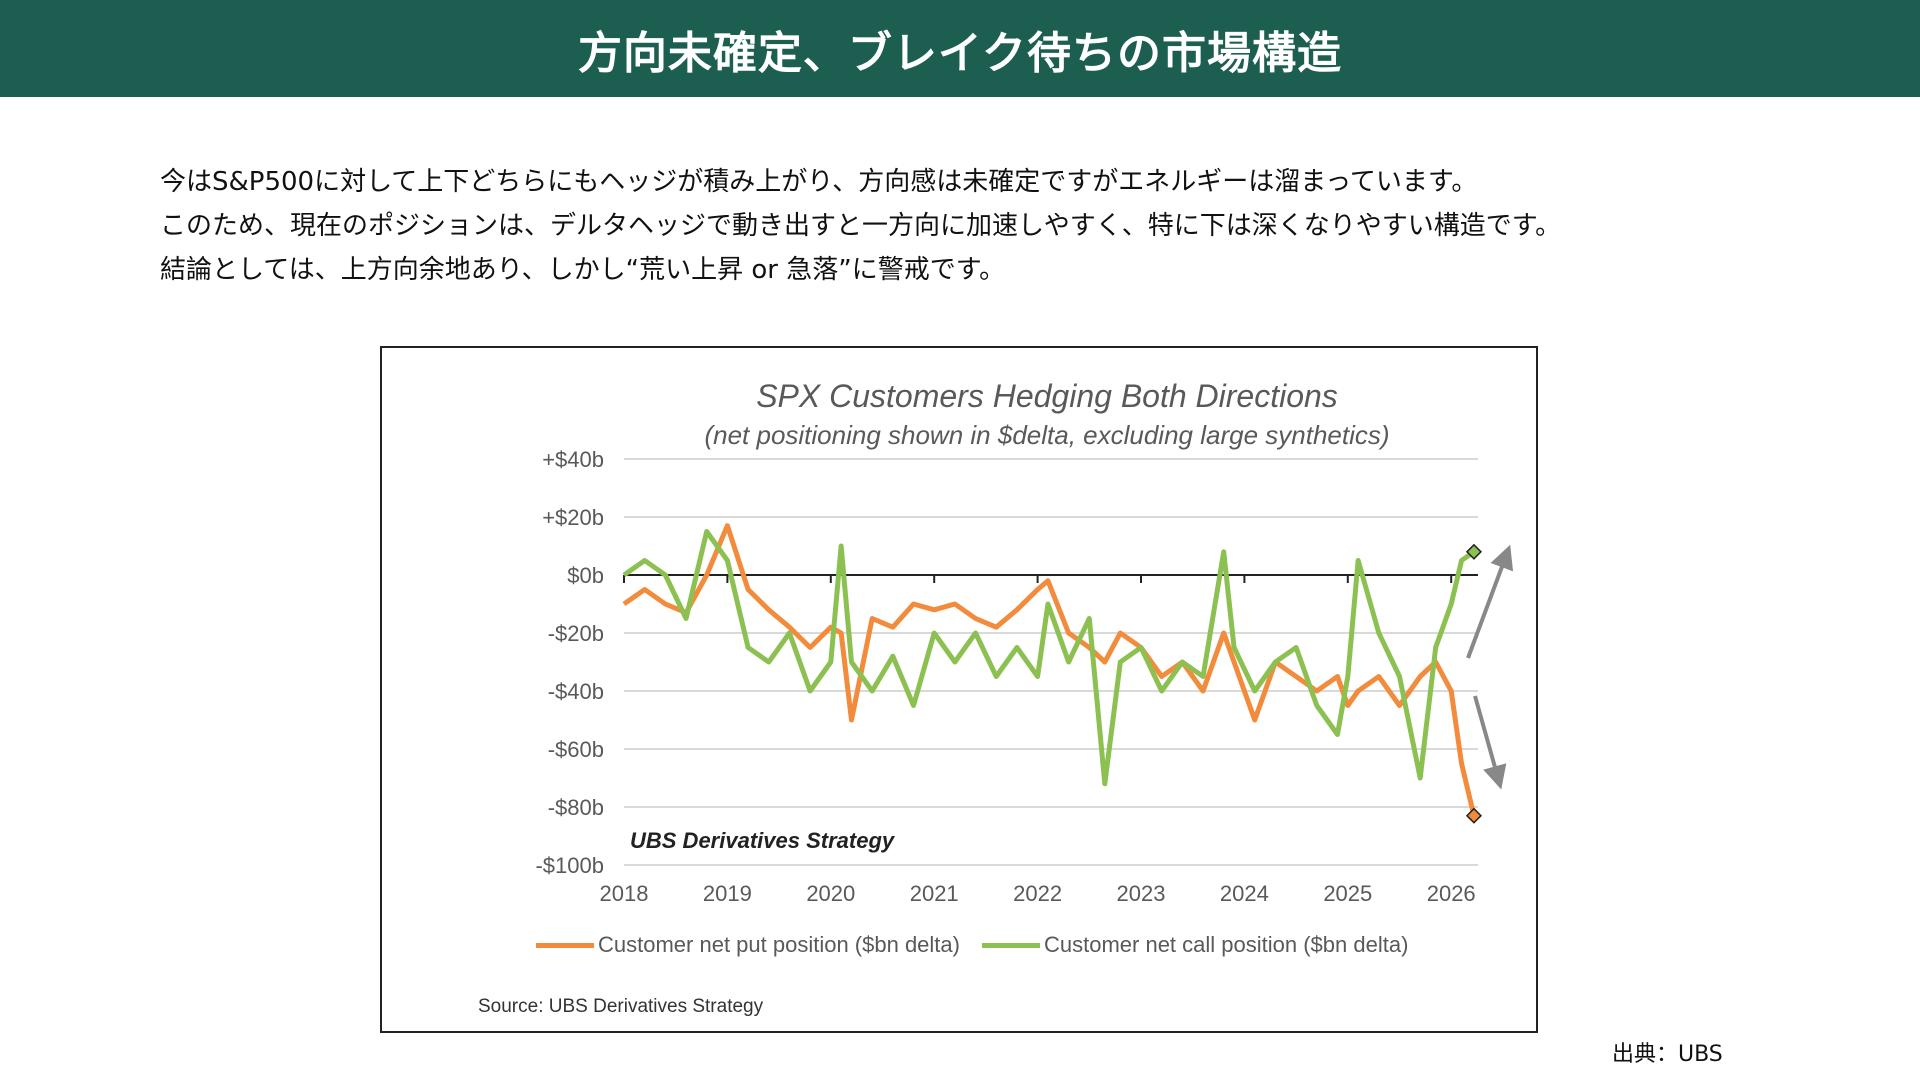  What do you see at coordinates (1667, 1054) in the screenshot?
I see `credit: 出典：UBS` at bounding box center [1667, 1054].